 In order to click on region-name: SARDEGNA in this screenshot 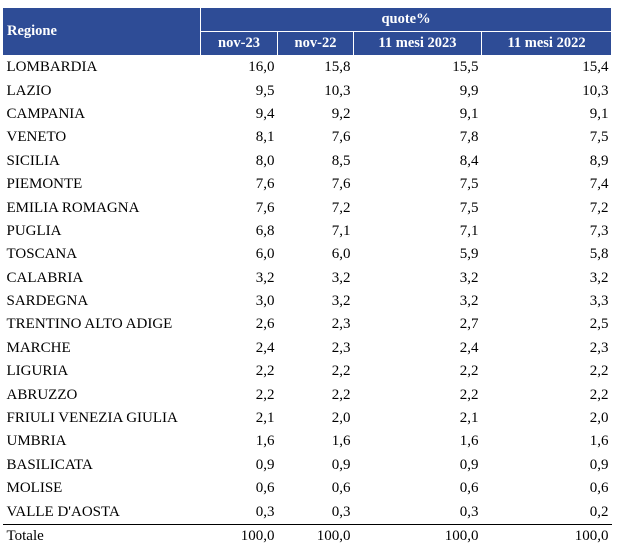, I will do `click(47, 301)`.